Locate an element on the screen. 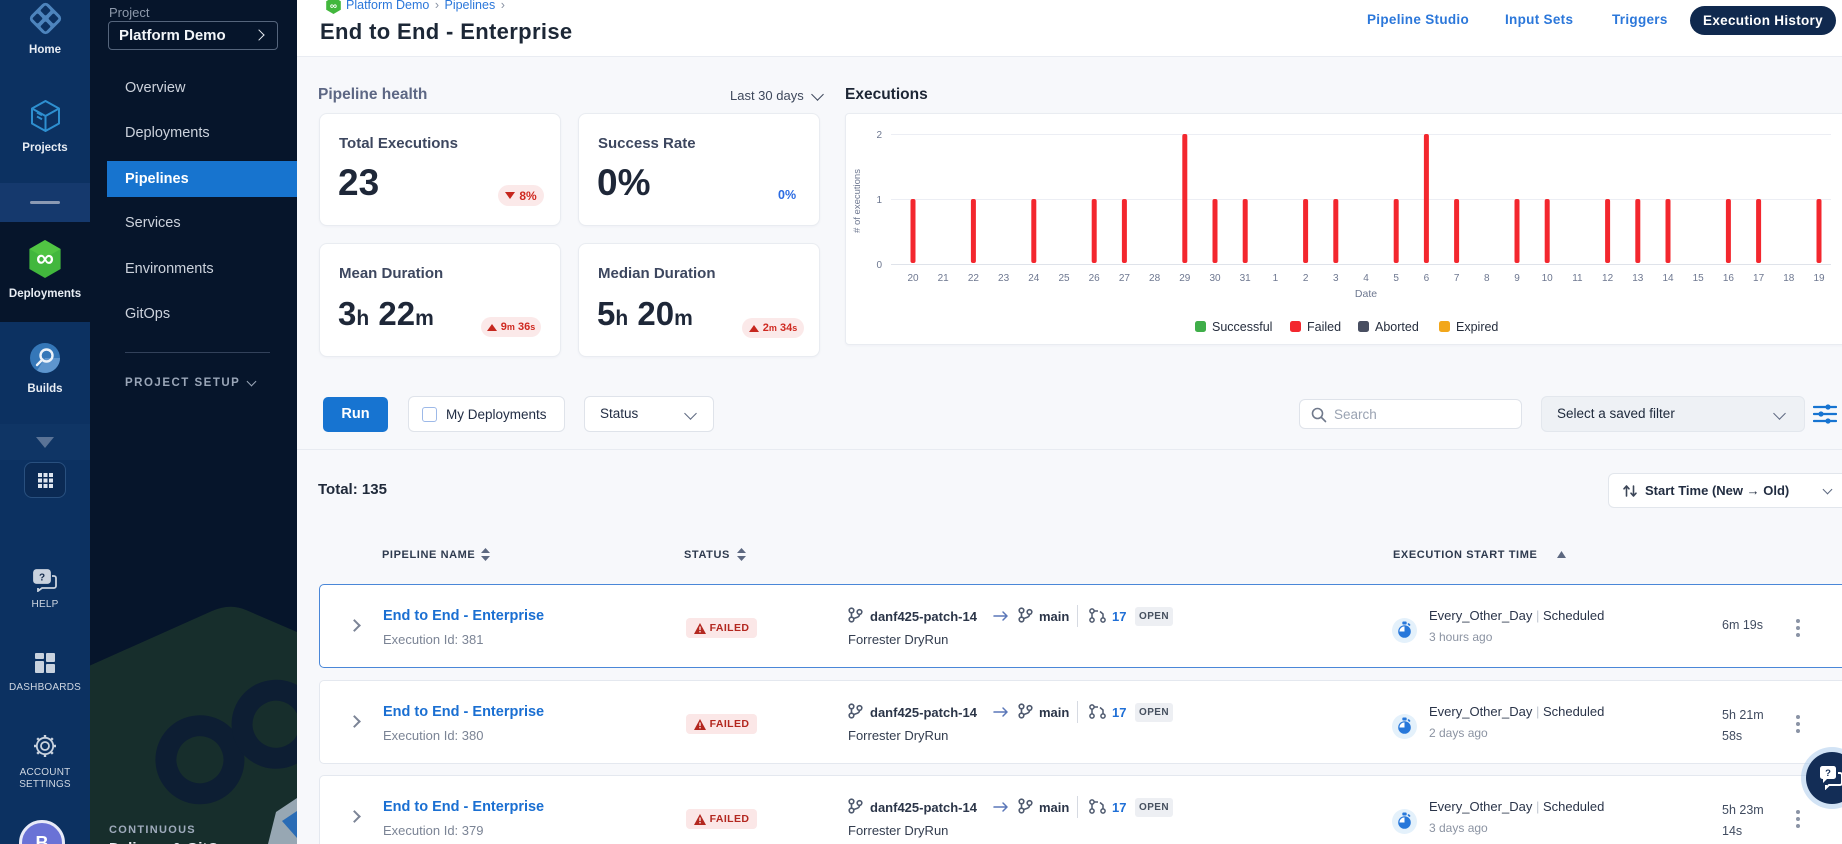 This screenshot has width=1842, height=844. svg-text: 9 is located at coordinates (1517, 278).